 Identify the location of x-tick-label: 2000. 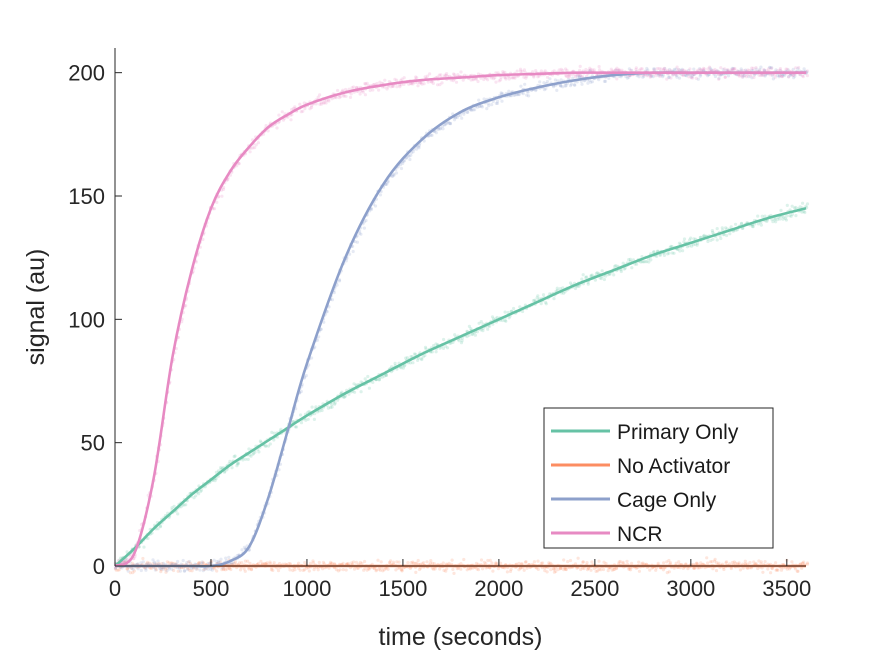
(498, 588).